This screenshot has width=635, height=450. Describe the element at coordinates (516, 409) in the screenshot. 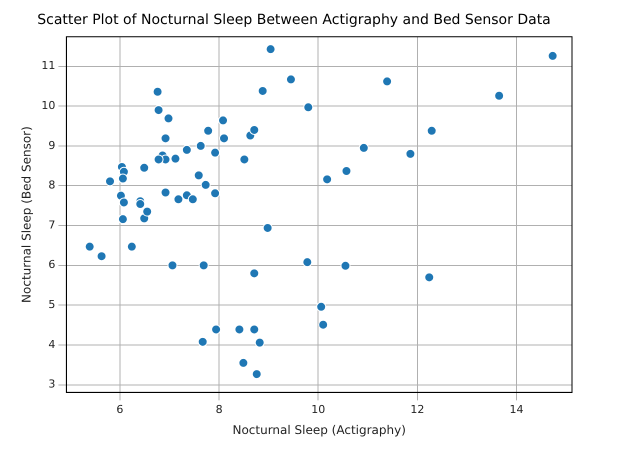

I see `x-tick-label: 14` at that location.